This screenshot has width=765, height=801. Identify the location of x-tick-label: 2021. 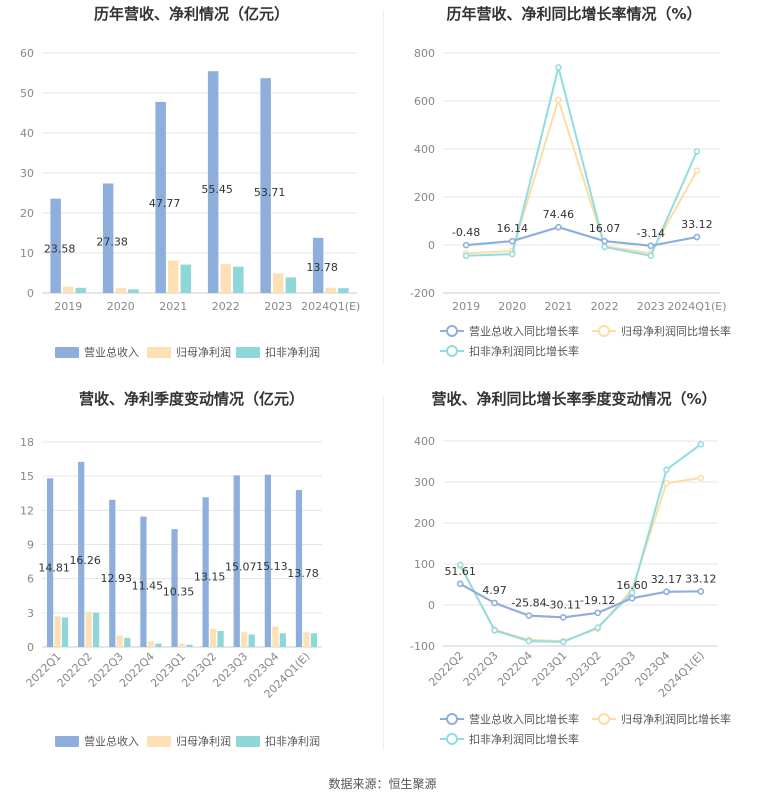
(173, 306).